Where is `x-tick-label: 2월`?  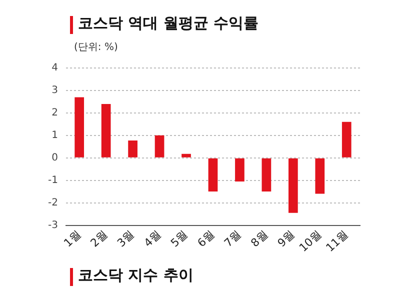
x-tick-label: 2월 is located at coordinates (99, 239).